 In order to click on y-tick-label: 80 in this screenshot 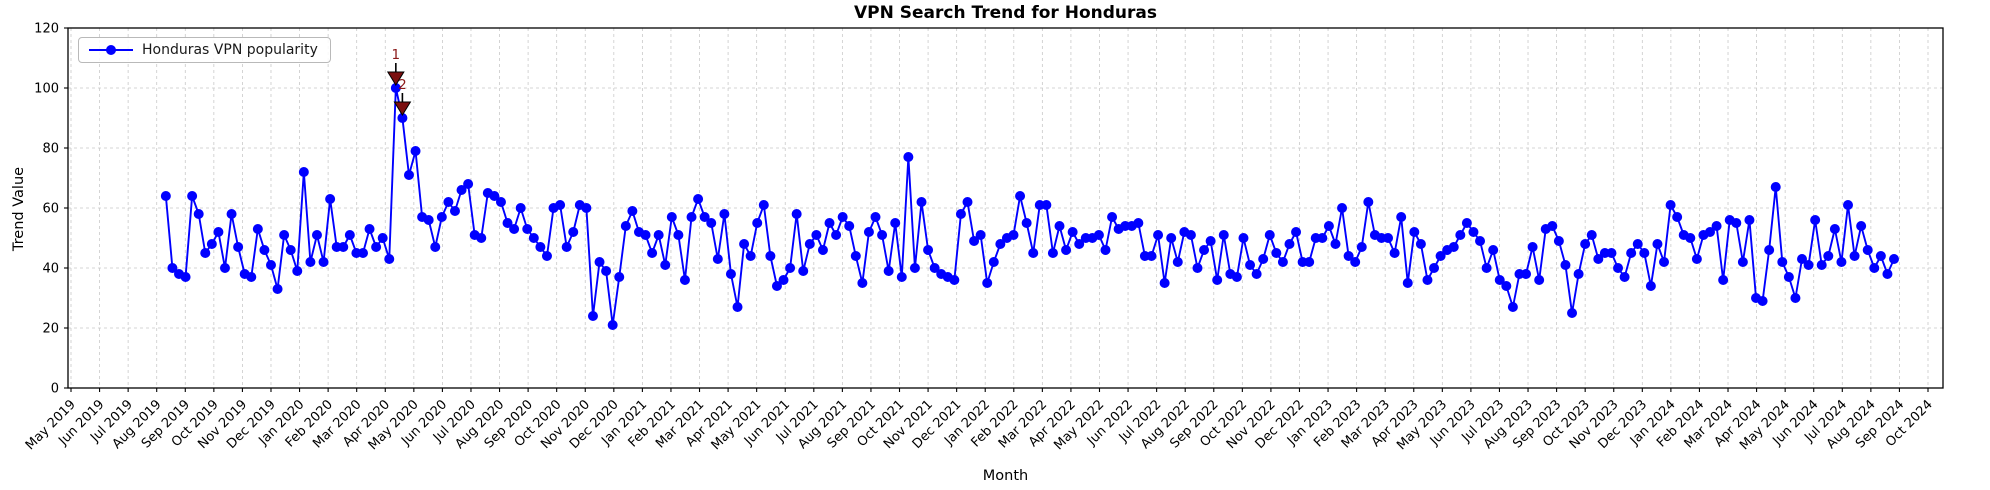, I will do `click(50, 149)`.